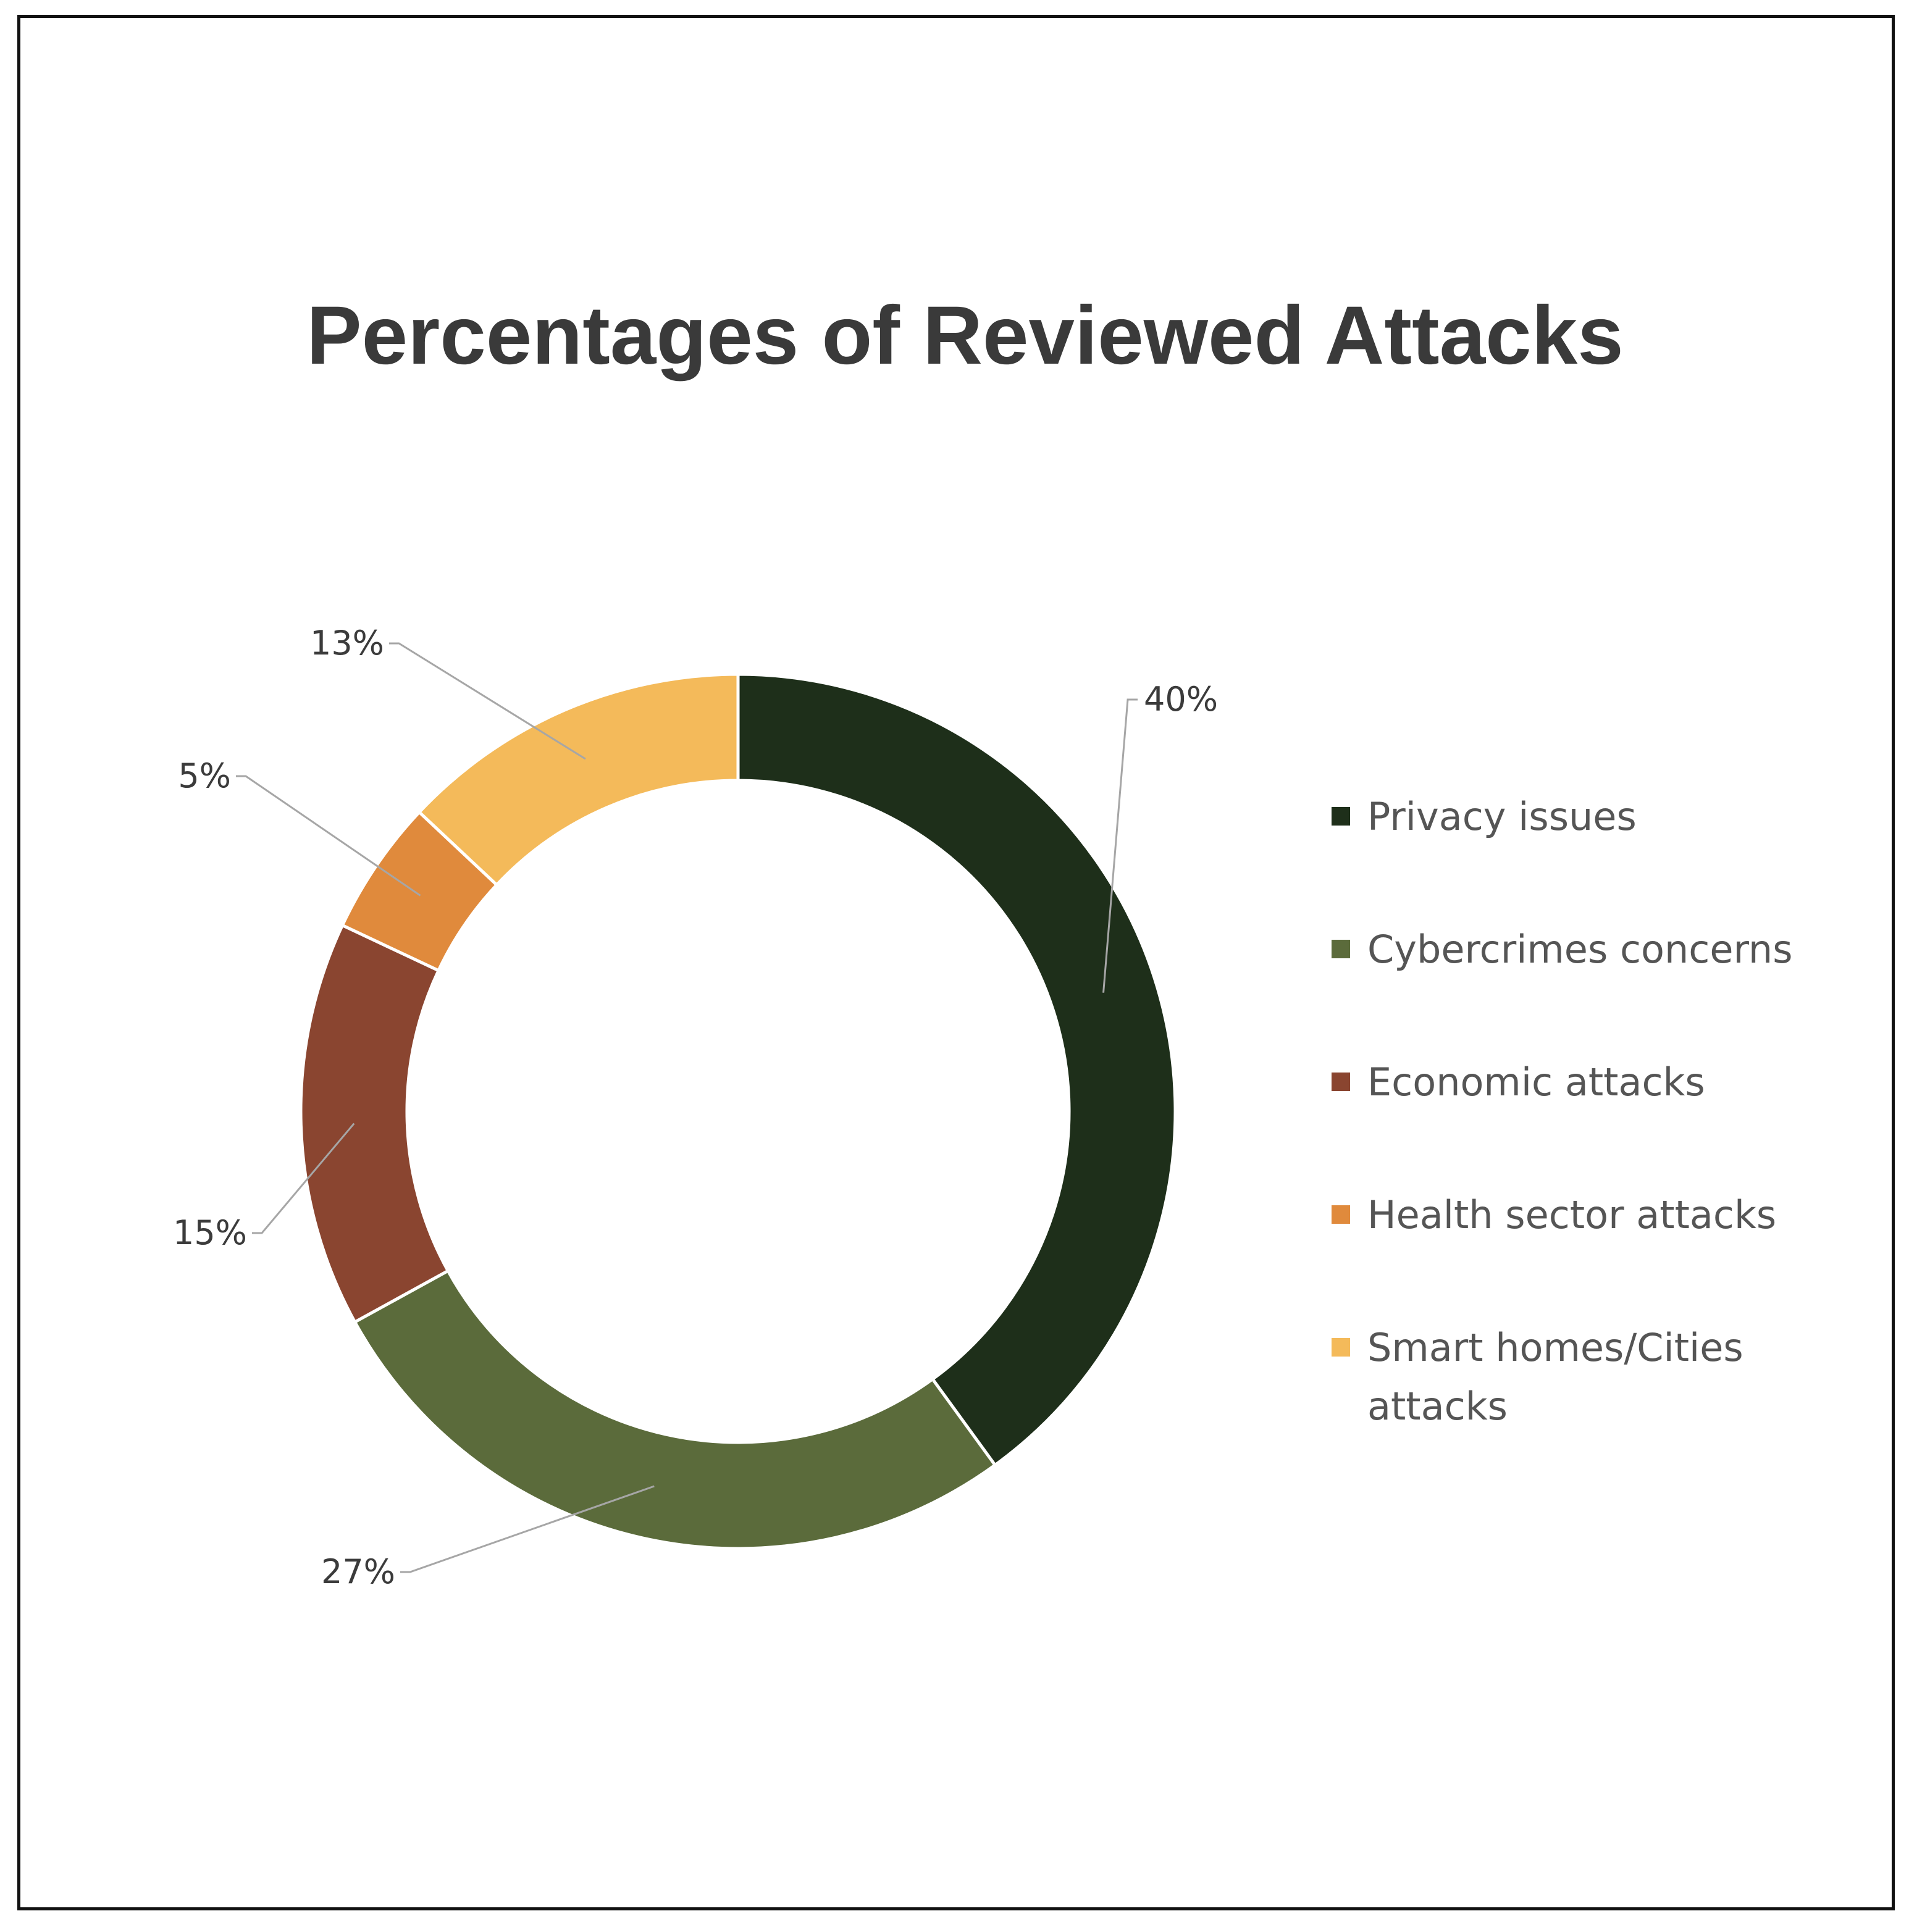 The image size is (1930, 1932). I want to click on slice-cybercrimes-concerns, so click(675, 1409).